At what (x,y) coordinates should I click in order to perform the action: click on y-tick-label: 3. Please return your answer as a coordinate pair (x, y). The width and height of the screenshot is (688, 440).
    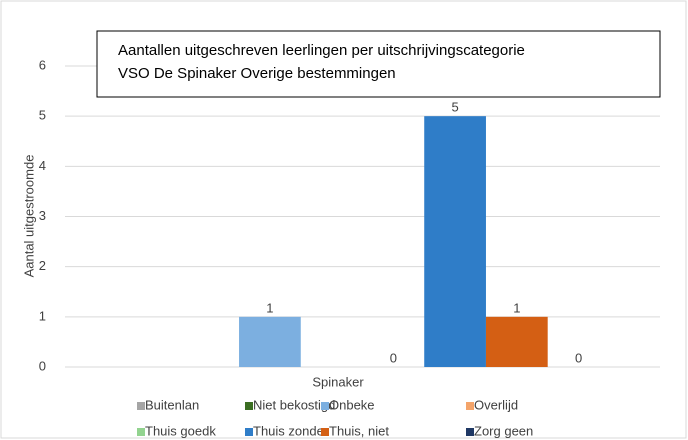
    Looking at the image, I should click on (42, 215).